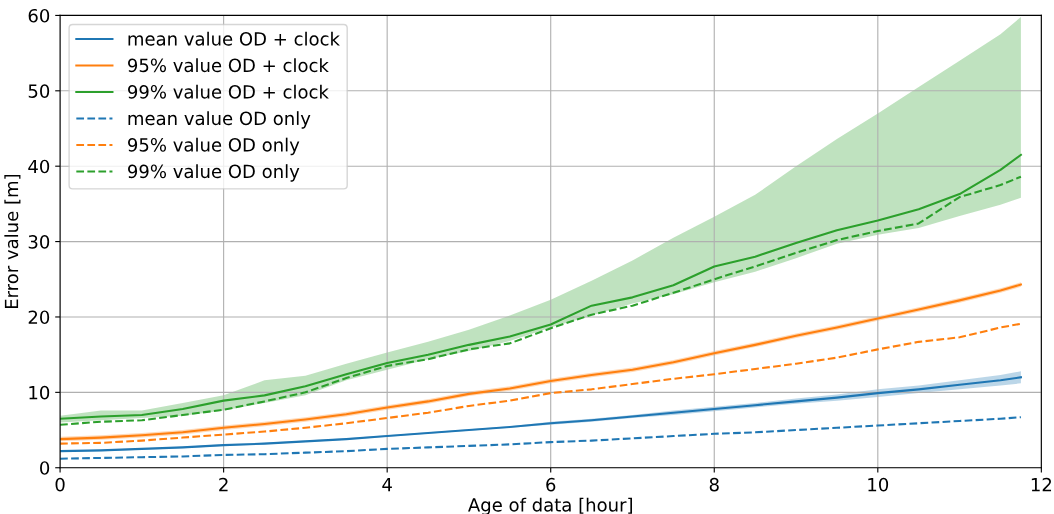 The image size is (1054, 514). I want to click on legend-label: 99% value OD only, so click(214, 173).